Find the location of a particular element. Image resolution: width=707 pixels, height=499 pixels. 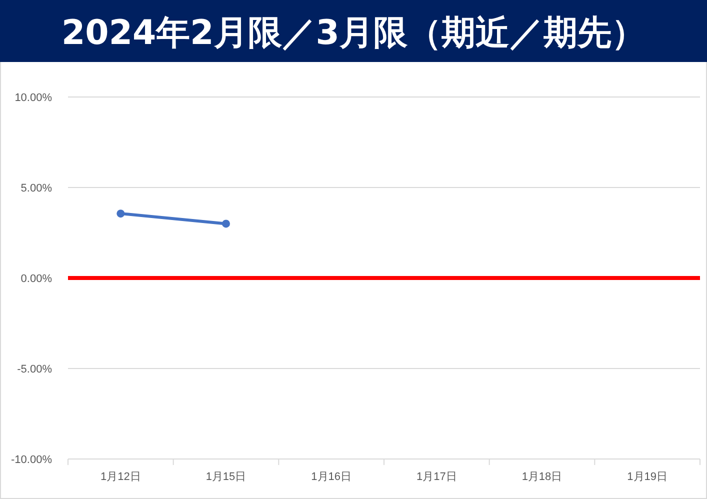

x-tick-label: 1月17日 is located at coordinates (436, 477).